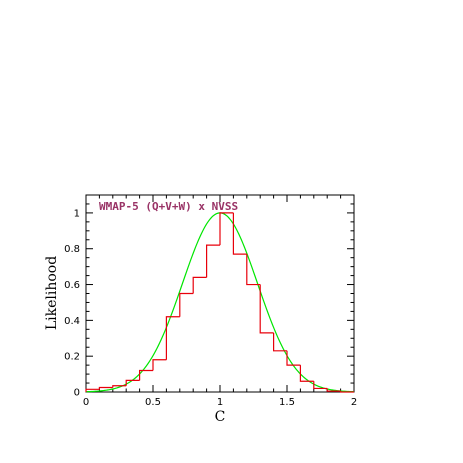 The height and width of the screenshot is (463, 463). I want to click on y-tick-label: 0.4, so click(72, 321).